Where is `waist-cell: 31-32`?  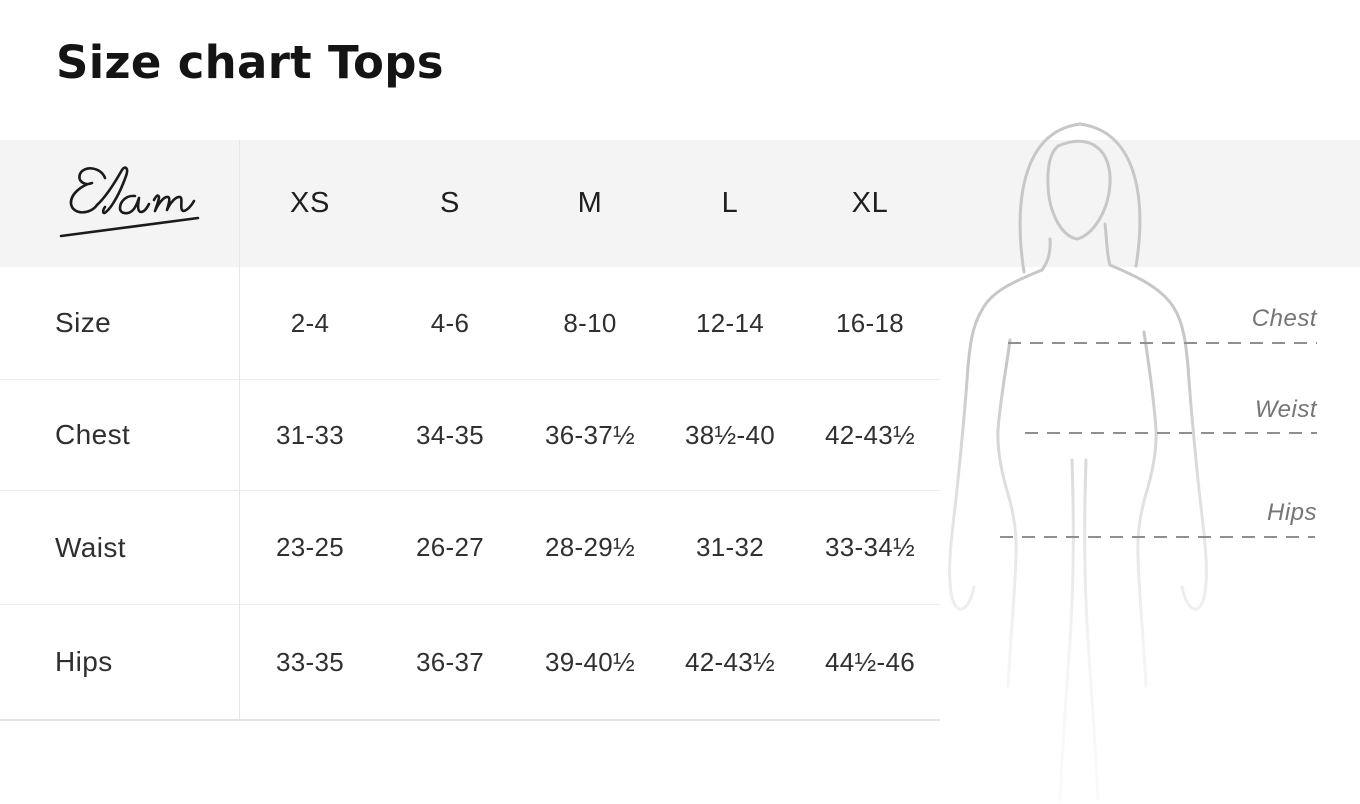
waist-cell: 31-32 is located at coordinates (730, 547).